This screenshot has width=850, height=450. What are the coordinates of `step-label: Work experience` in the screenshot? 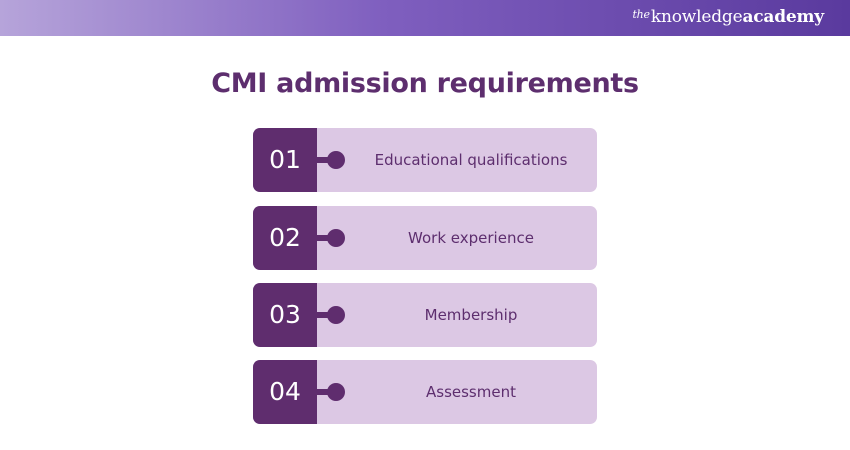 It's located at (471, 238).